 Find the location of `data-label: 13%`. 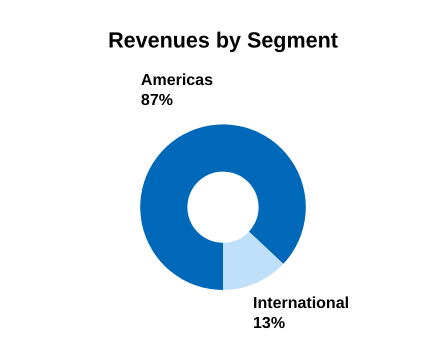

data-label: 13% is located at coordinates (269, 323).